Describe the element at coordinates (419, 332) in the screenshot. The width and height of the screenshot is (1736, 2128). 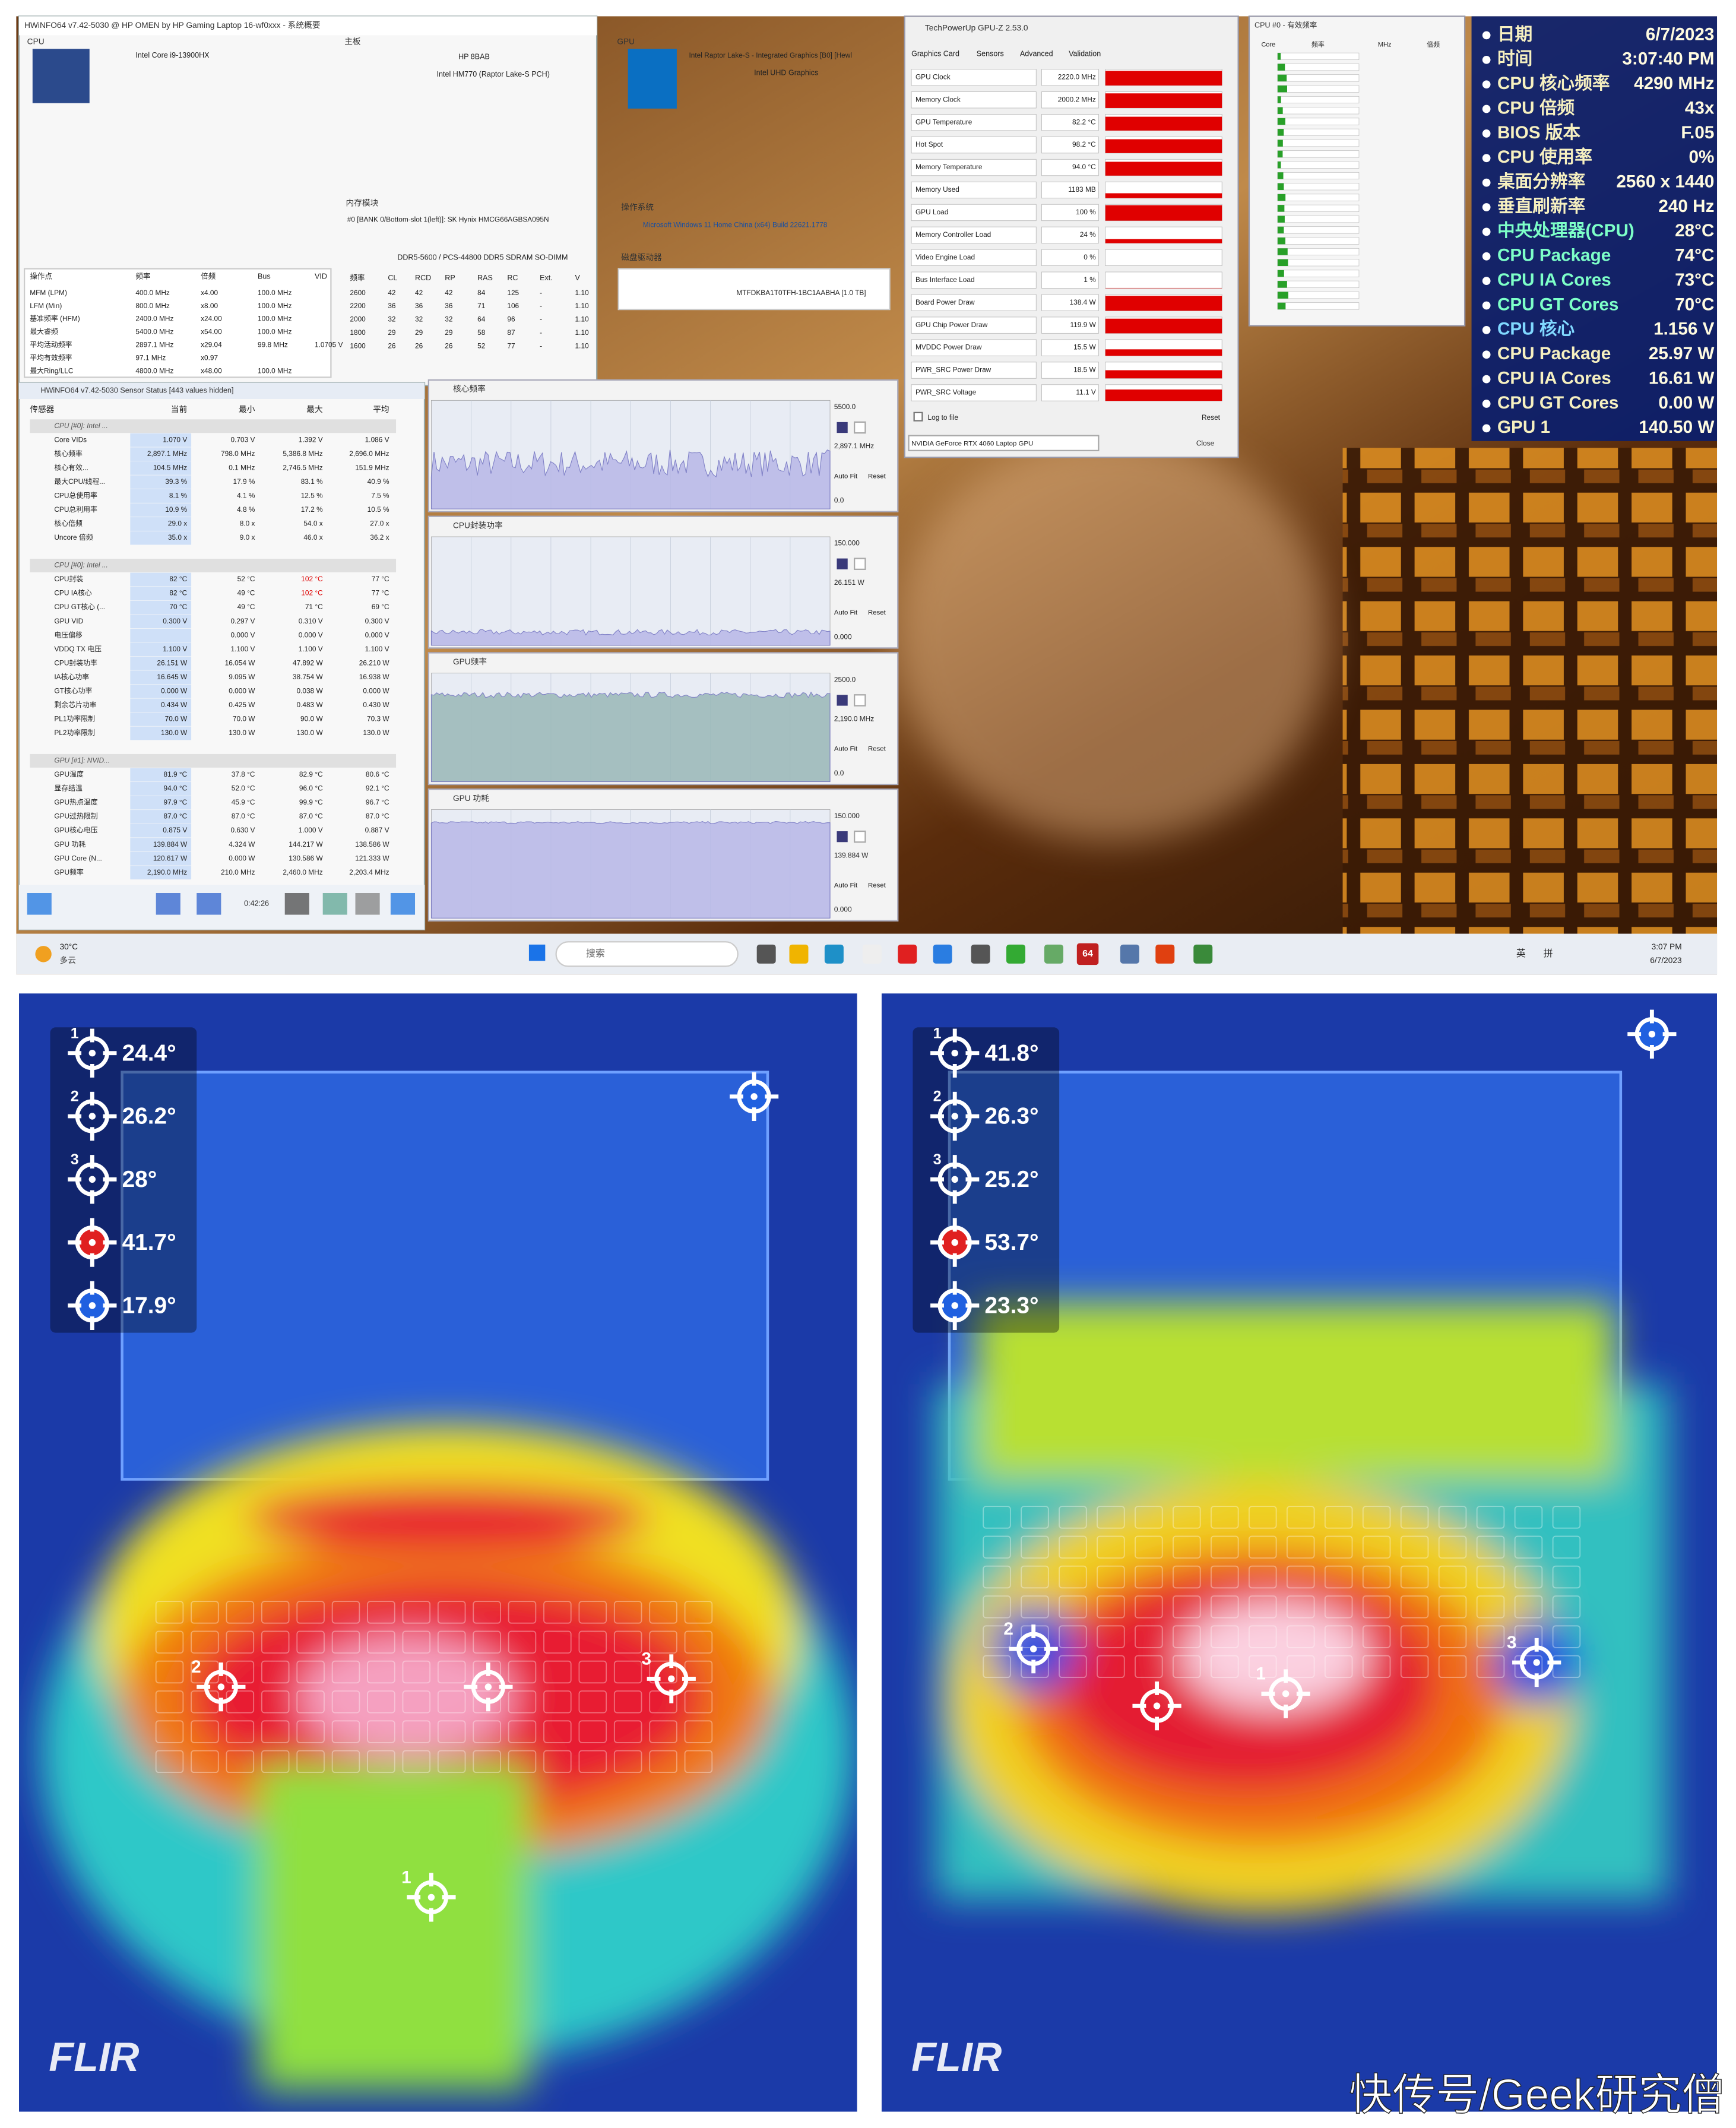
I see `cell: 29` at that location.